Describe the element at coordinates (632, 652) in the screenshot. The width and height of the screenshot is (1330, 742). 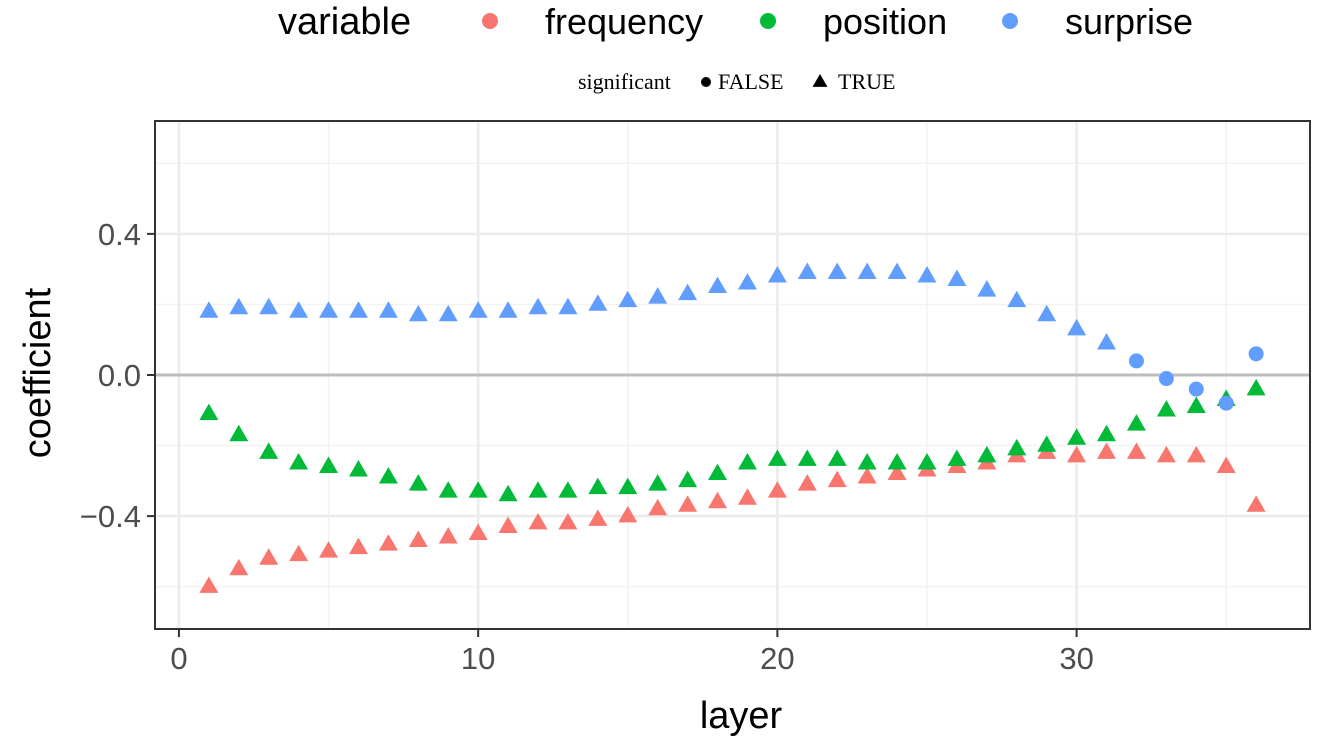
I see `x-axis: 0 10 20 30` at that location.